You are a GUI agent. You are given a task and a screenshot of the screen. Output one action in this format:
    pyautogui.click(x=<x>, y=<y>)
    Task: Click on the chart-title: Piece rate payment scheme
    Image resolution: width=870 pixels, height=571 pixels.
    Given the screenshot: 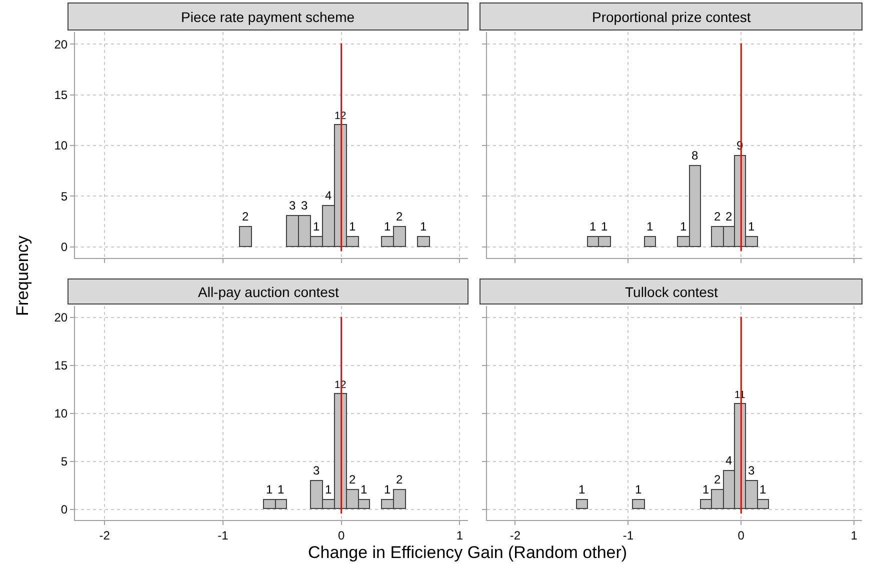 What is the action you would take?
    pyautogui.click(x=268, y=17)
    